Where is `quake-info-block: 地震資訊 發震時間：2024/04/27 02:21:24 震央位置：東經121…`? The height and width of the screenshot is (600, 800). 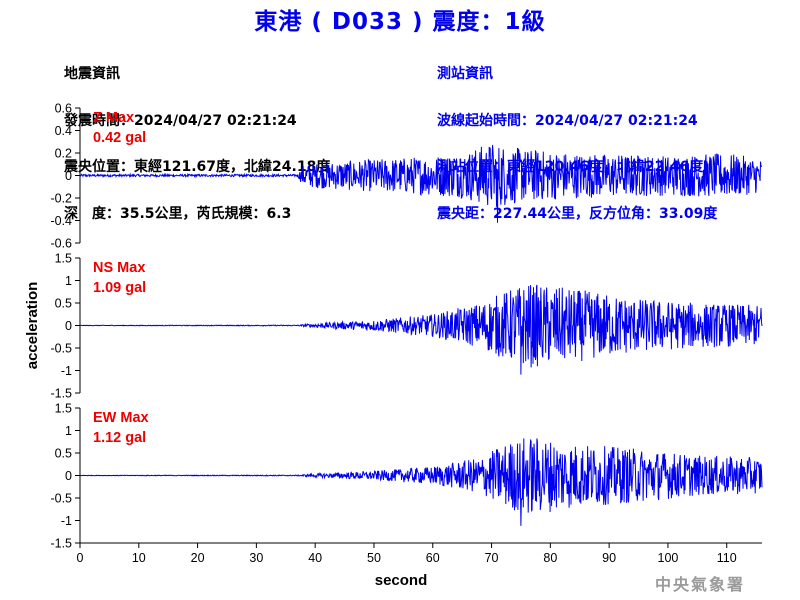
quake-info-block: 地震資訊 發震時間：2024/04/27 02:21:24 震央位置：東經121… is located at coordinates (197, 137).